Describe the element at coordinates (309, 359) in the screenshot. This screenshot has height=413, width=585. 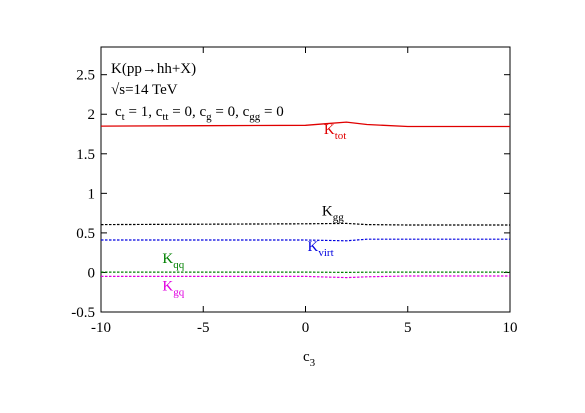
I see `x-axis-label: c3` at that location.